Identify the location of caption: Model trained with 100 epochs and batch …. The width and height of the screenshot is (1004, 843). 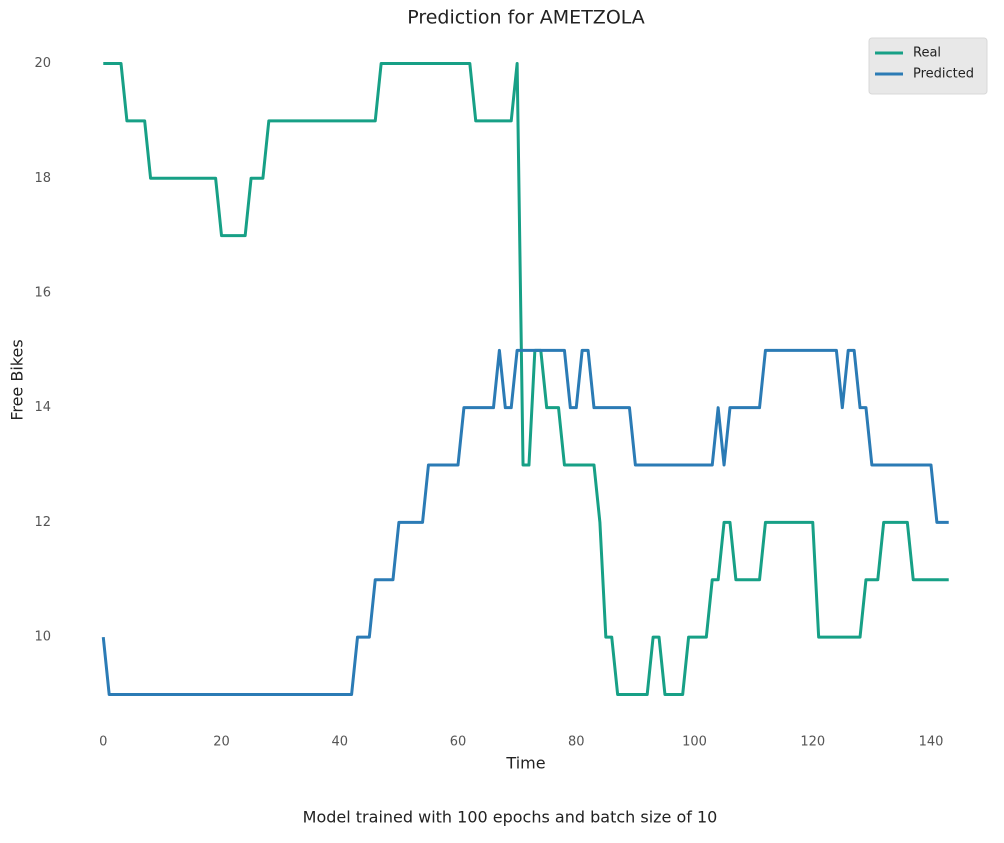
(510, 817).